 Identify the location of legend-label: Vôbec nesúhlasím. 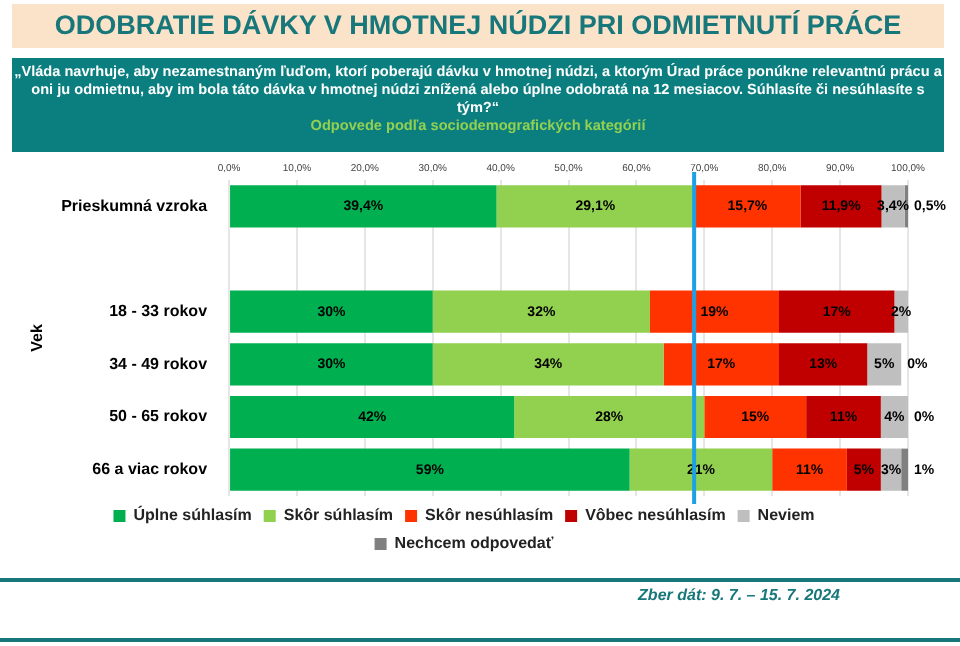
(655, 515).